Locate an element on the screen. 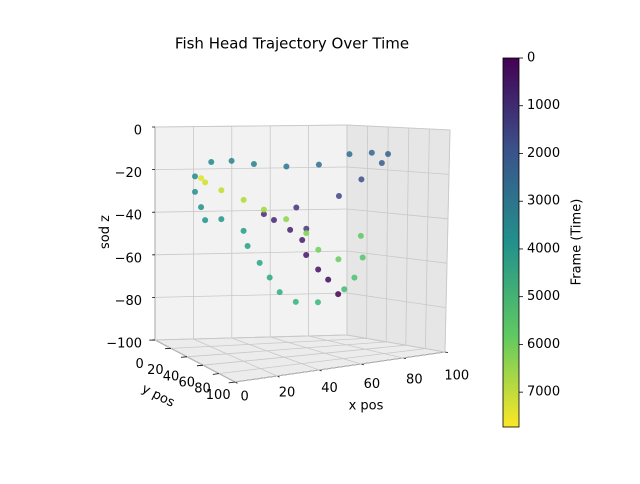 The height and width of the screenshot is (484, 640). y-tick-label: 20 is located at coordinates (155, 370).